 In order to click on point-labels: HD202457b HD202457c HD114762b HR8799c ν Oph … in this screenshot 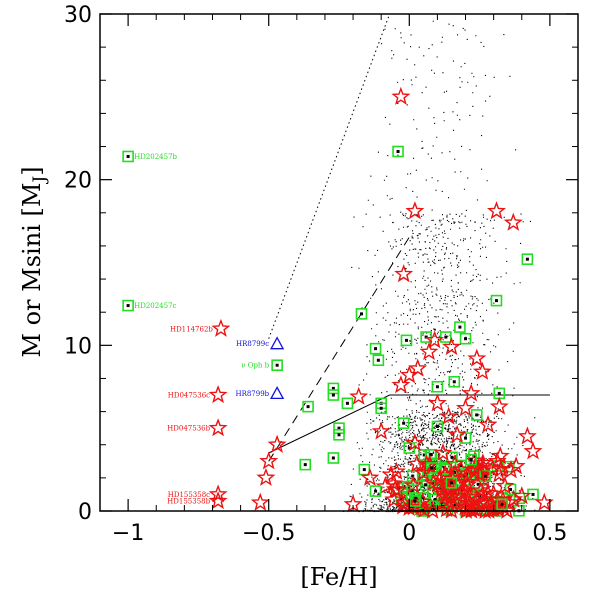, I will do `click(202, 329)`.